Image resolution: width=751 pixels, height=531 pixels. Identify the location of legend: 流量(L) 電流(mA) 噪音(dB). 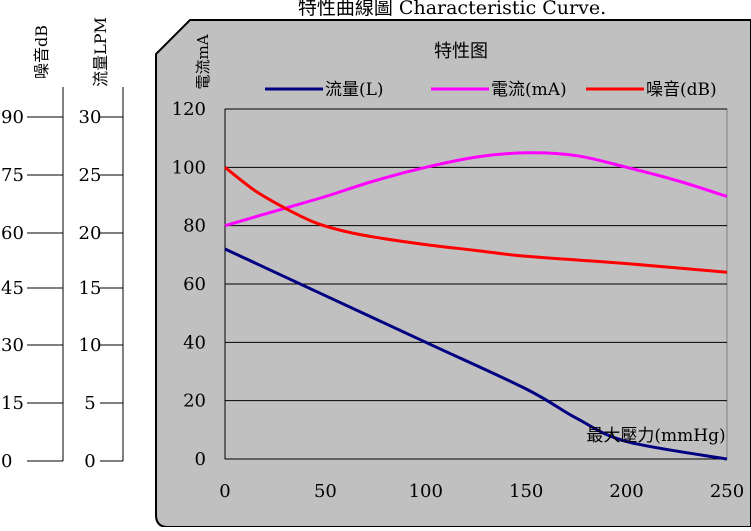
(491, 90).